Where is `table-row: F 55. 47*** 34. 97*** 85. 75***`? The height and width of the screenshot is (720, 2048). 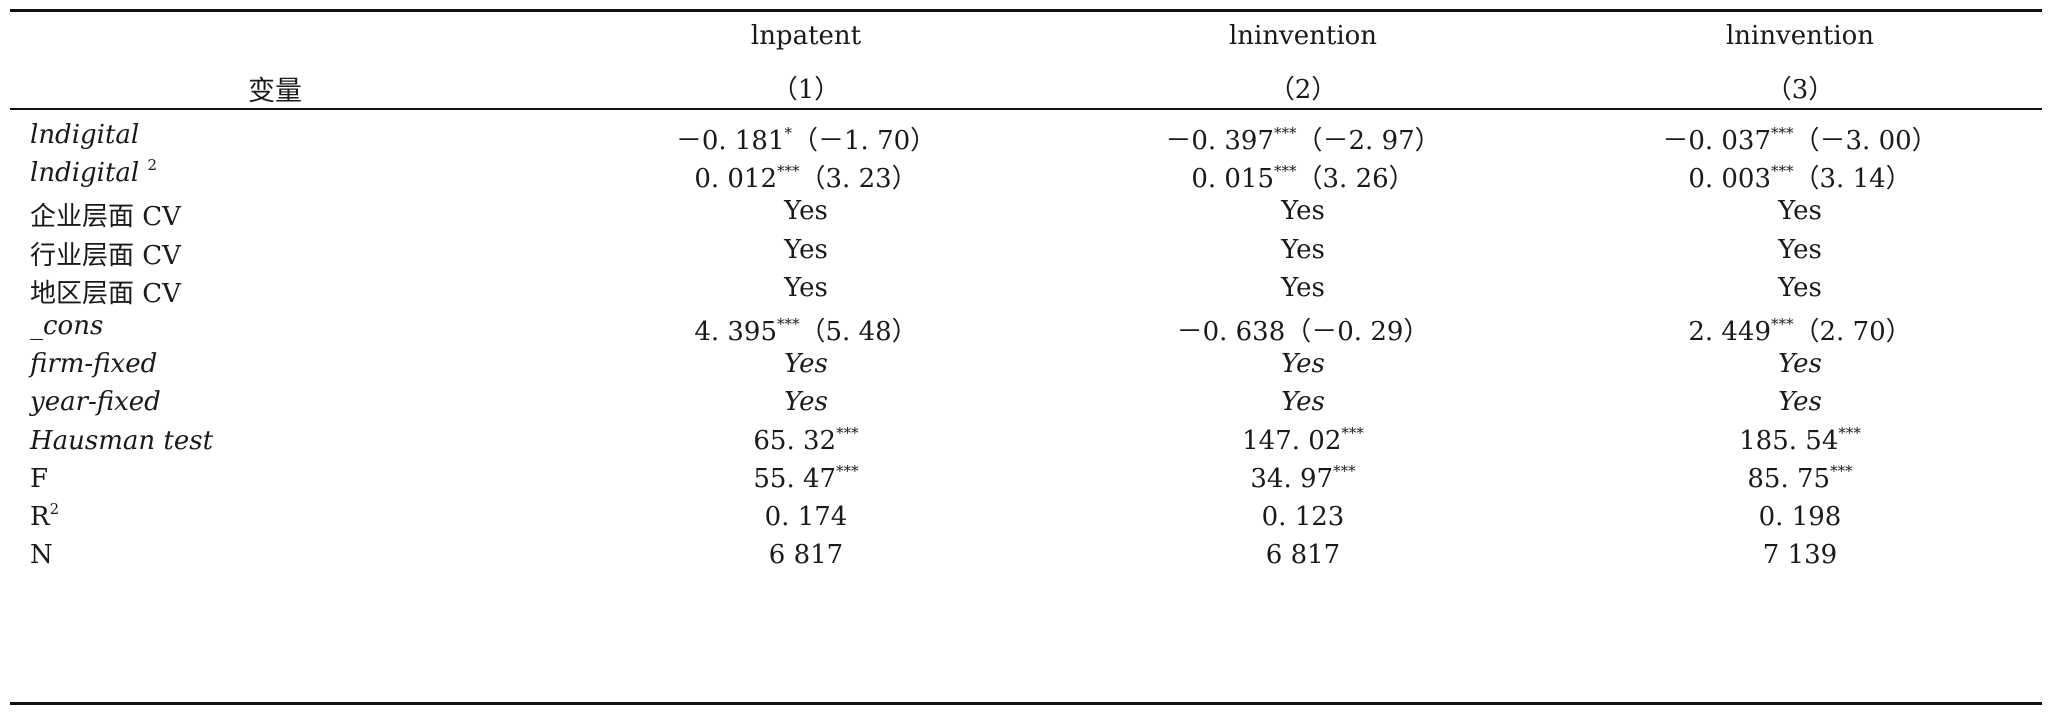
table-row: F 55. 47*** 34. 97*** 85. 75*** is located at coordinates (1026, 482).